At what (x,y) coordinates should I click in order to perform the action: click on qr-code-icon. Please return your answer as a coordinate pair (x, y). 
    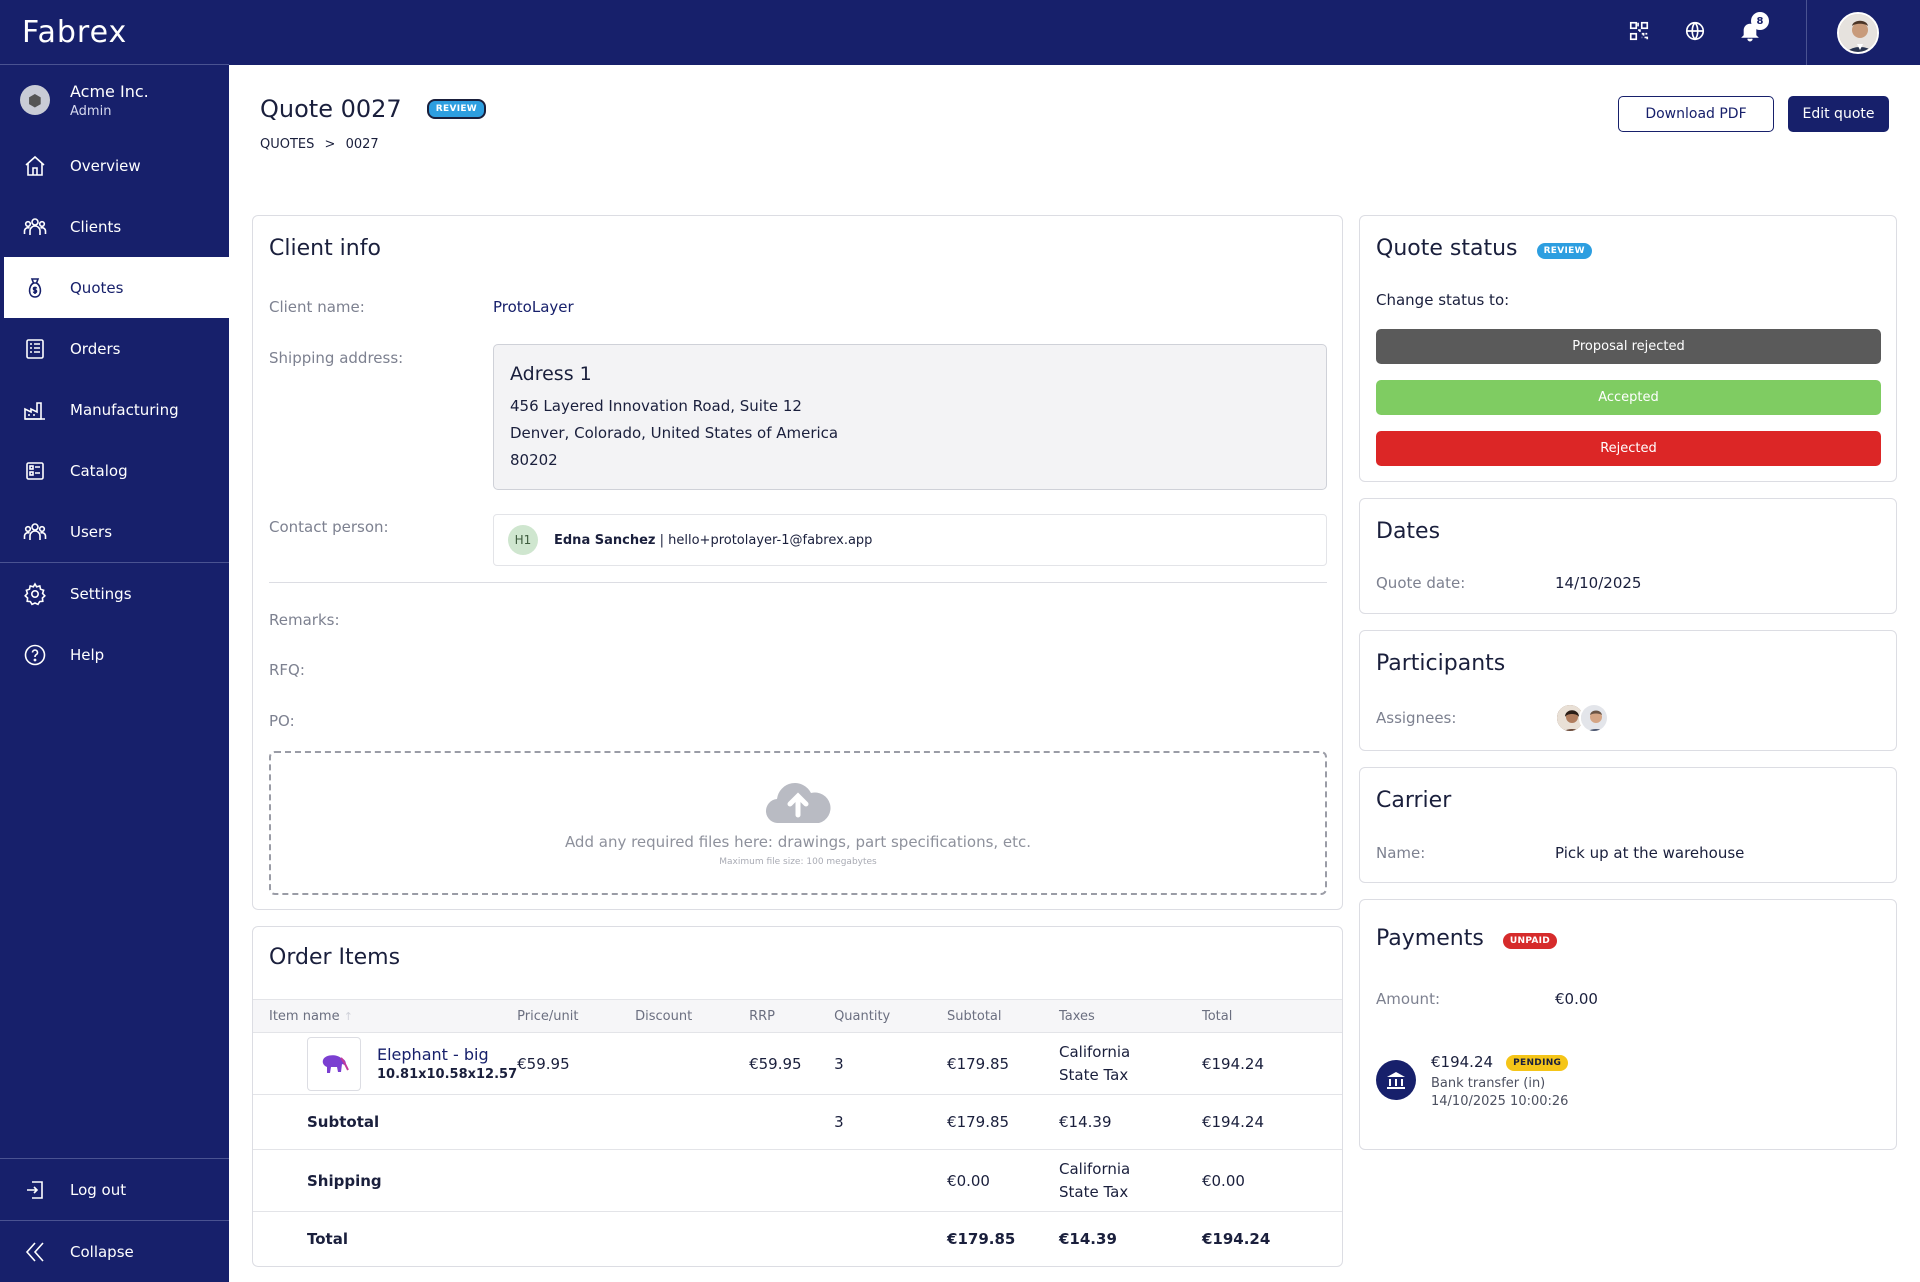
    Looking at the image, I should click on (1640, 32).